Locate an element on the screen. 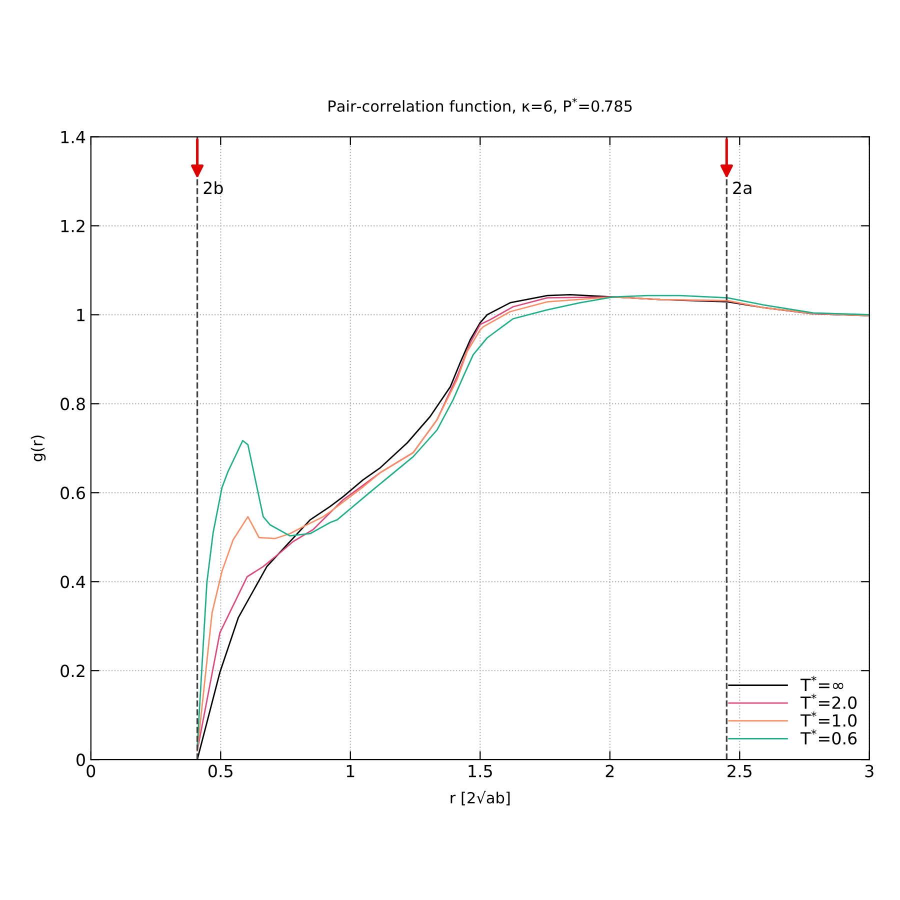  x-tick-label: 1.5 is located at coordinates (480, 771).